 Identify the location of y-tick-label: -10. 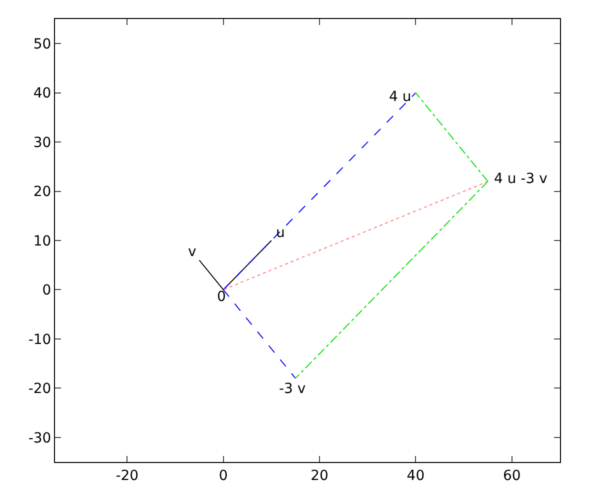
(40, 340).